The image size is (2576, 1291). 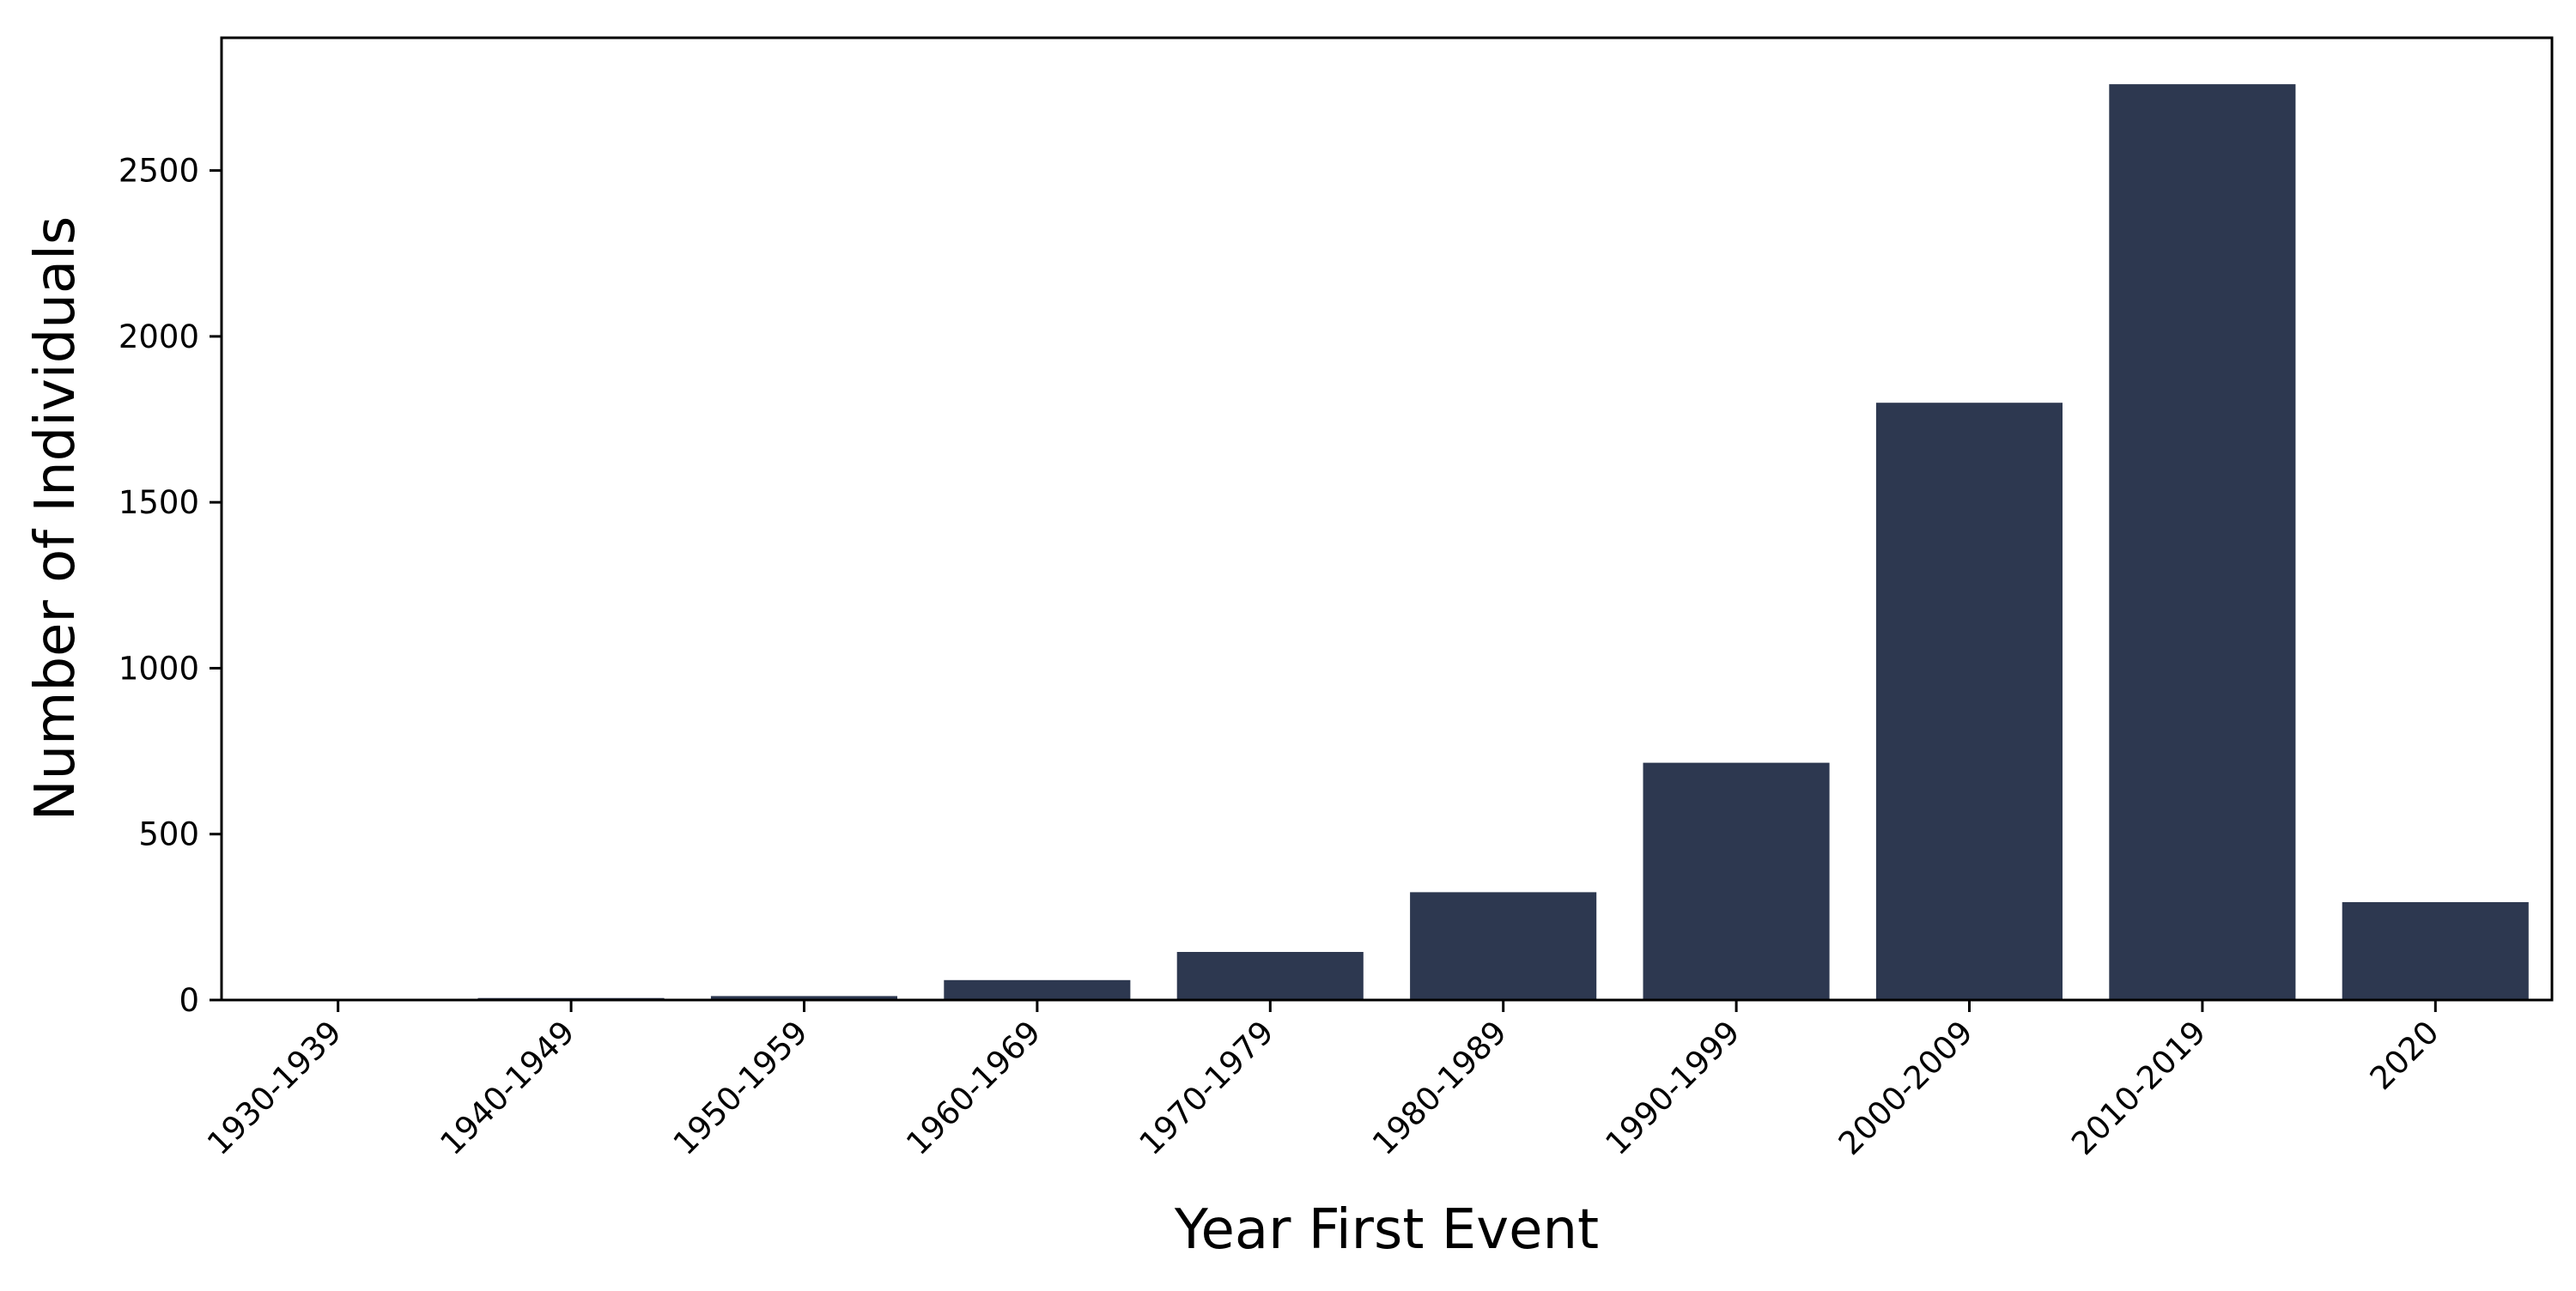 I want to click on x-axis-title: Year First Event, so click(x=1386, y=1230).